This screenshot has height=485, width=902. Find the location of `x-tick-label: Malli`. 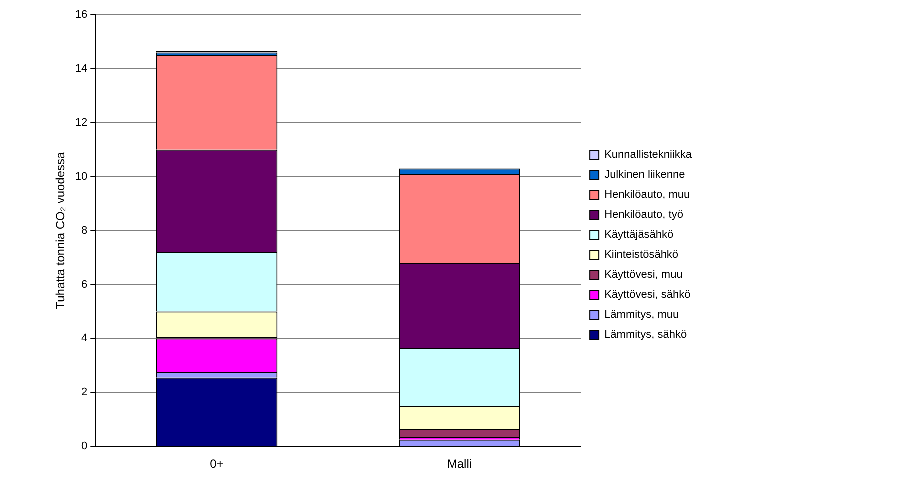

x-tick-label: Malli is located at coordinates (459, 464).